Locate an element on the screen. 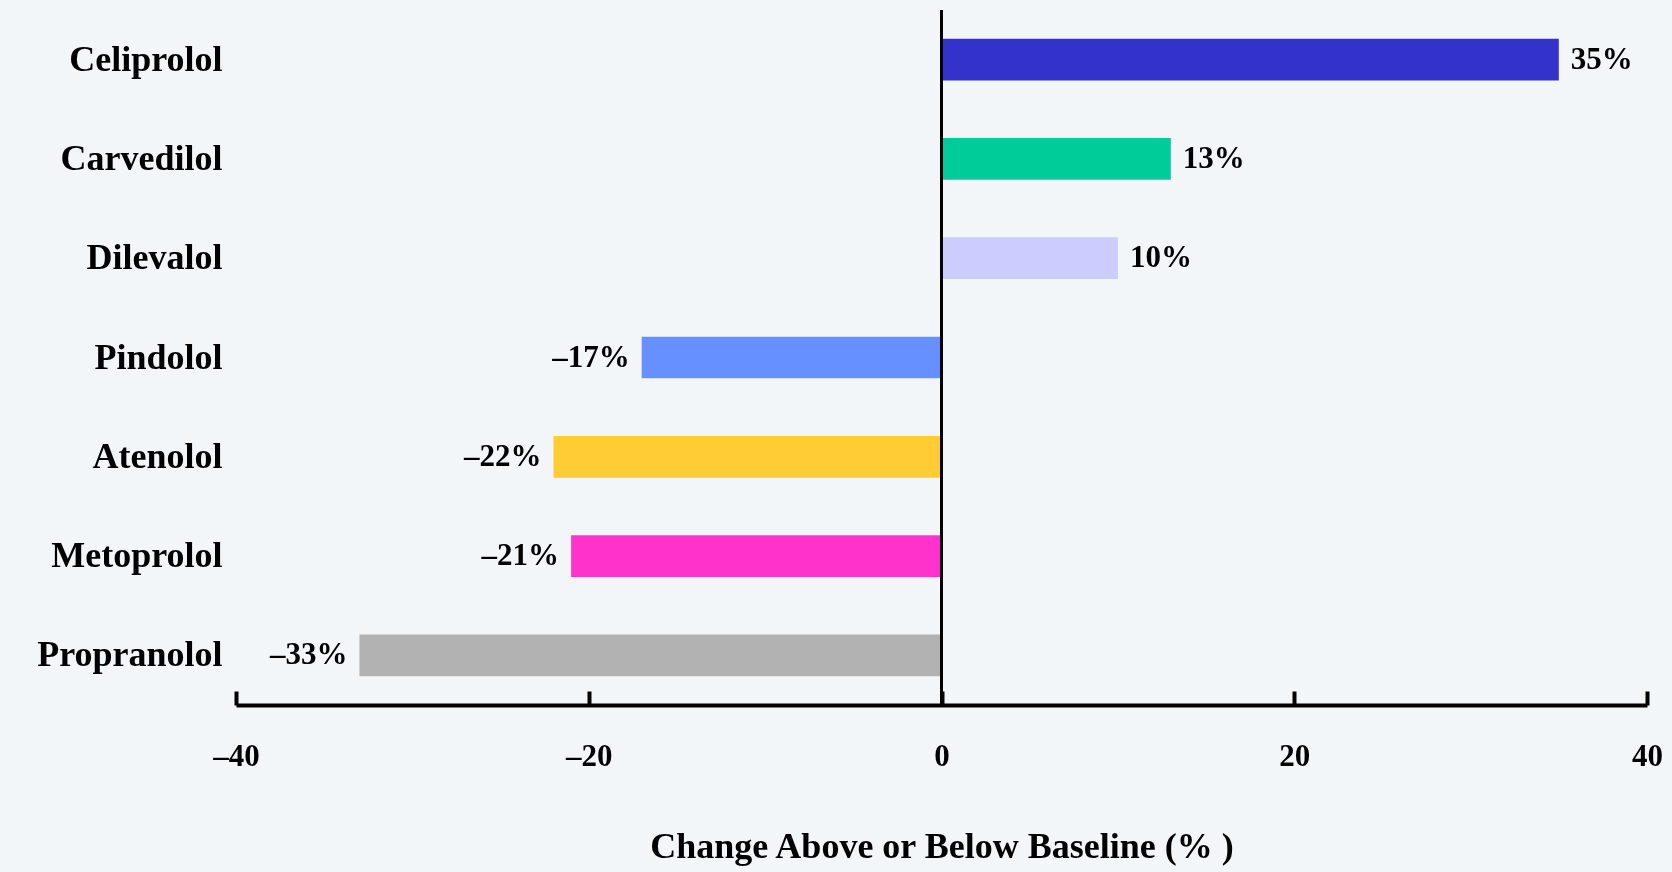 This screenshot has height=872, width=1672. y-tick-label: Pindolol is located at coordinates (158, 356).